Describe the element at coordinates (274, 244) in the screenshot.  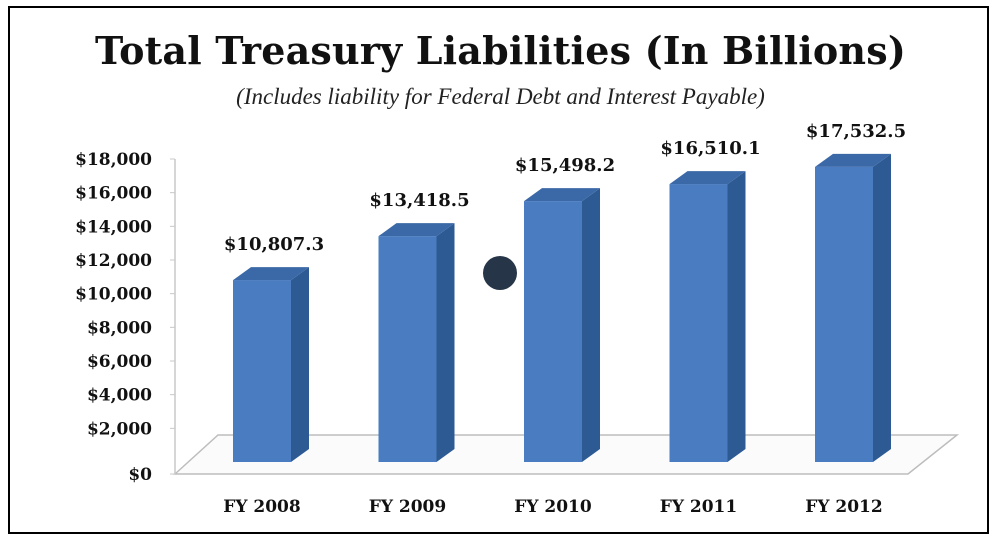
I see `data-label: $10,807.3` at that location.